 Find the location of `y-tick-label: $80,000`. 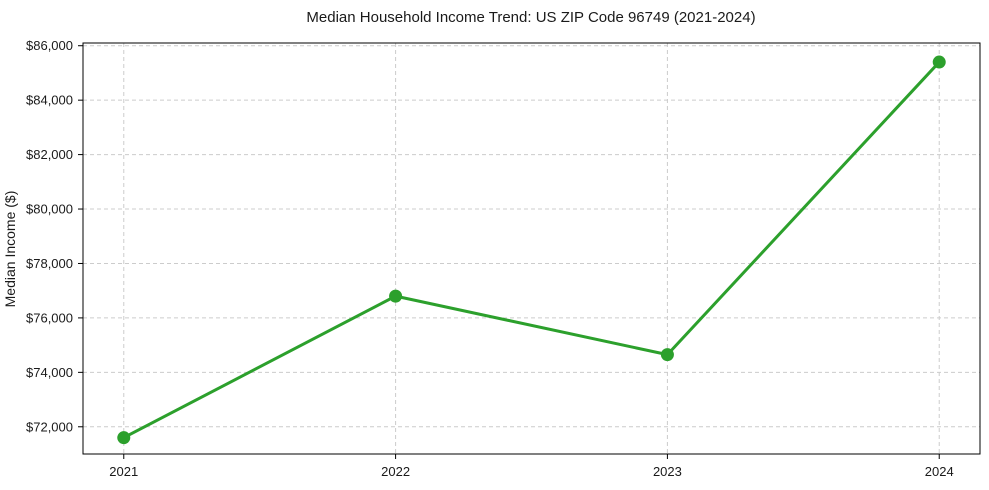

y-tick-label: $80,000 is located at coordinates (49, 209).